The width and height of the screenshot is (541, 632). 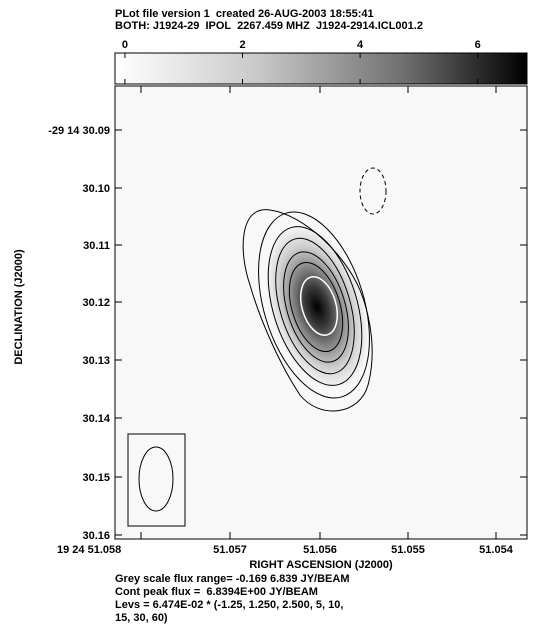 What do you see at coordinates (320, 550) in the screenshot?
I see `x-tick-label: 51.056` at bounding box center [320, 550].